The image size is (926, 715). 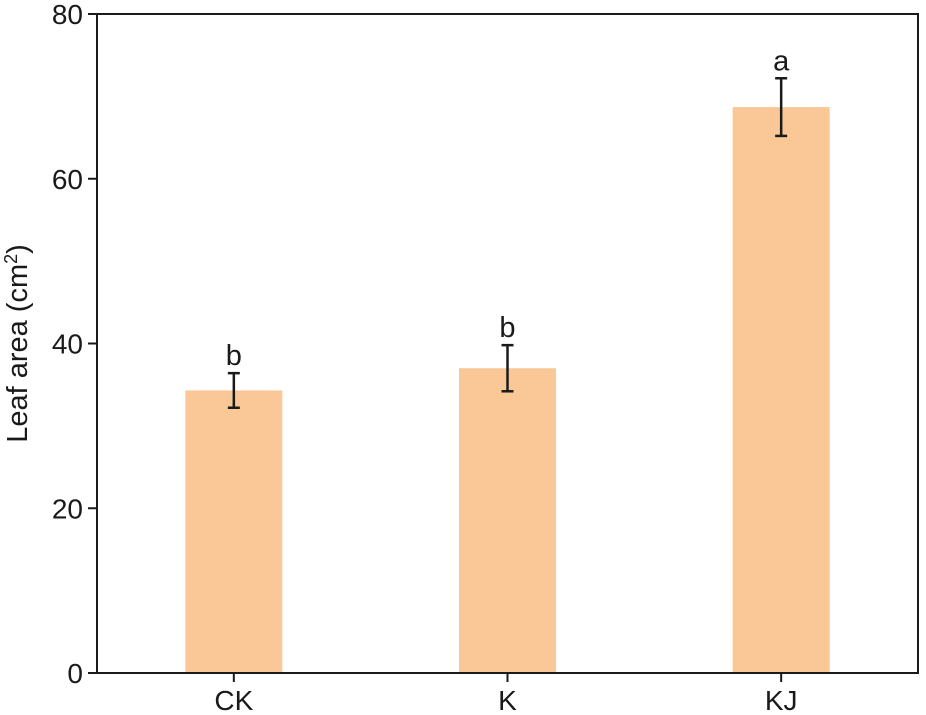 I want to click on y-tick-label: 60, so click(x=67, y=179).